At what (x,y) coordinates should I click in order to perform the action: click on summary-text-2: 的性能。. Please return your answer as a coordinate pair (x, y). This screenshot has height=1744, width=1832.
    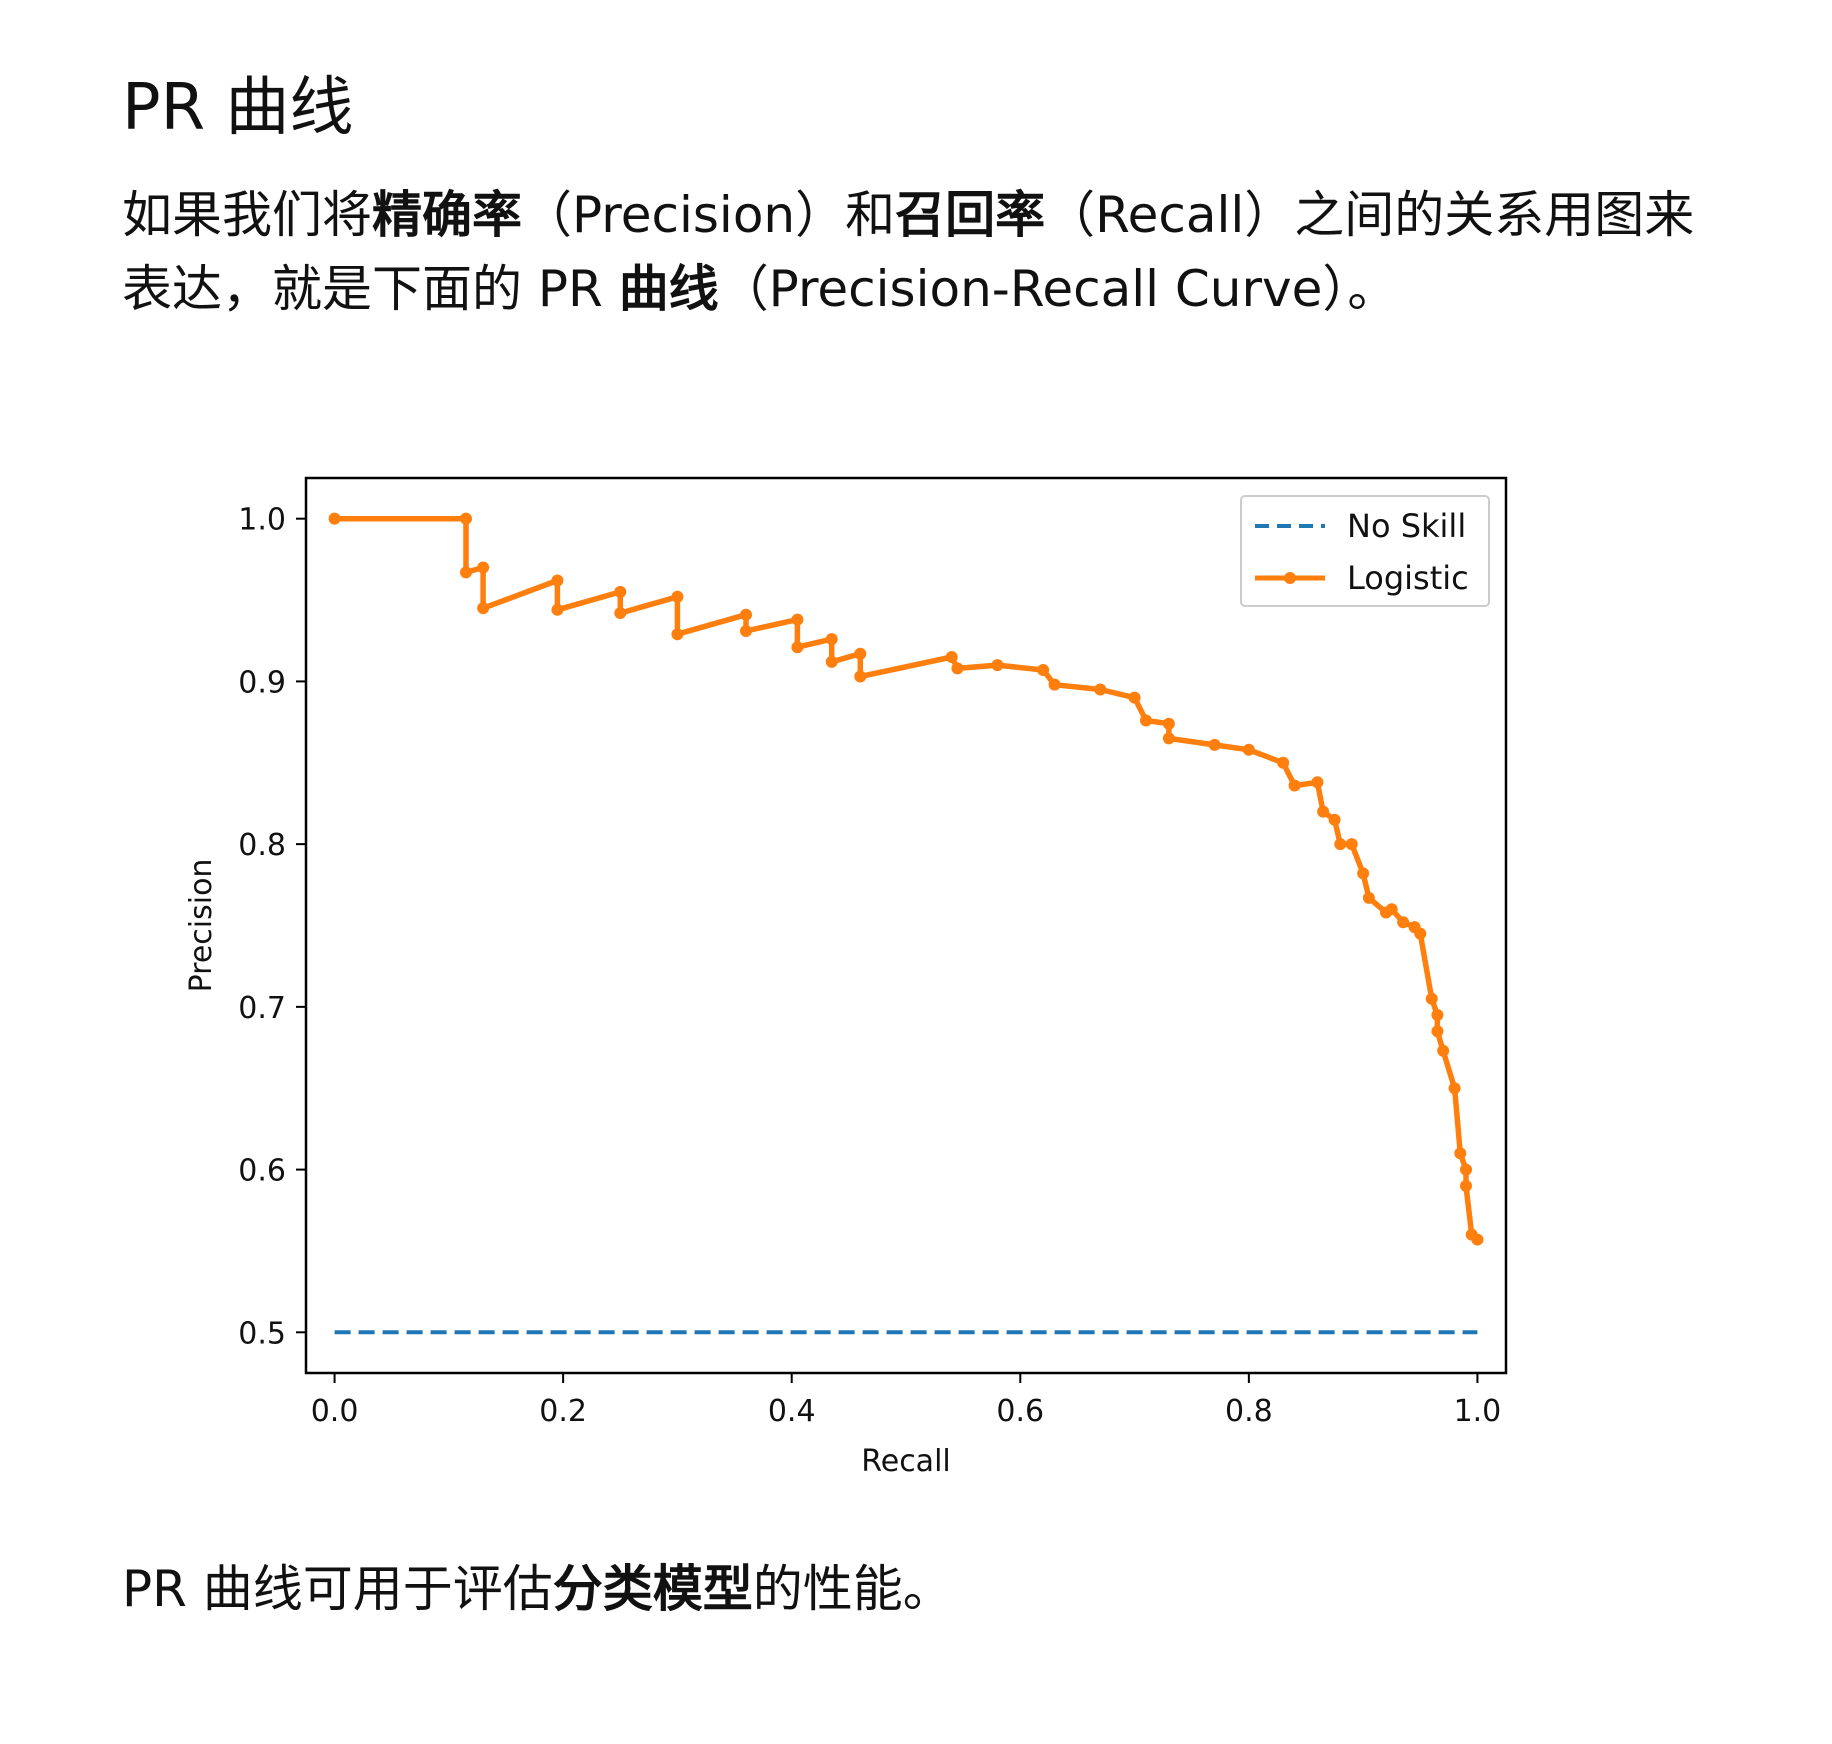
    Looking at the image, I should click on (852, 1589).